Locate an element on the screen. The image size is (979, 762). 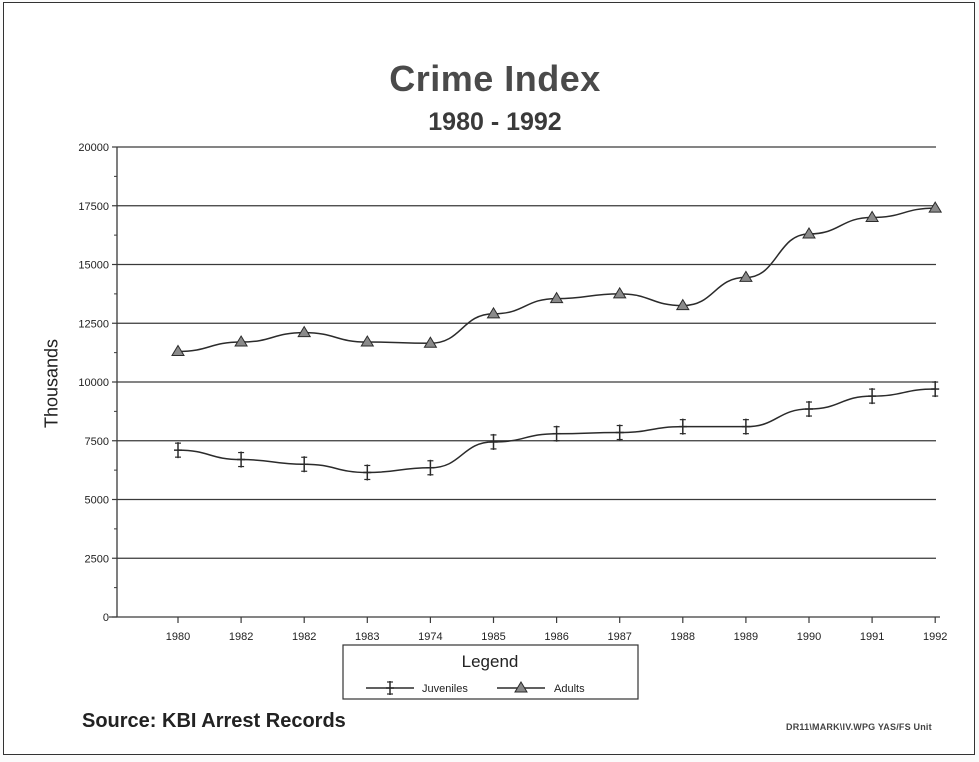
x-tick-label: 1985 is located at coordinates (493, 637).